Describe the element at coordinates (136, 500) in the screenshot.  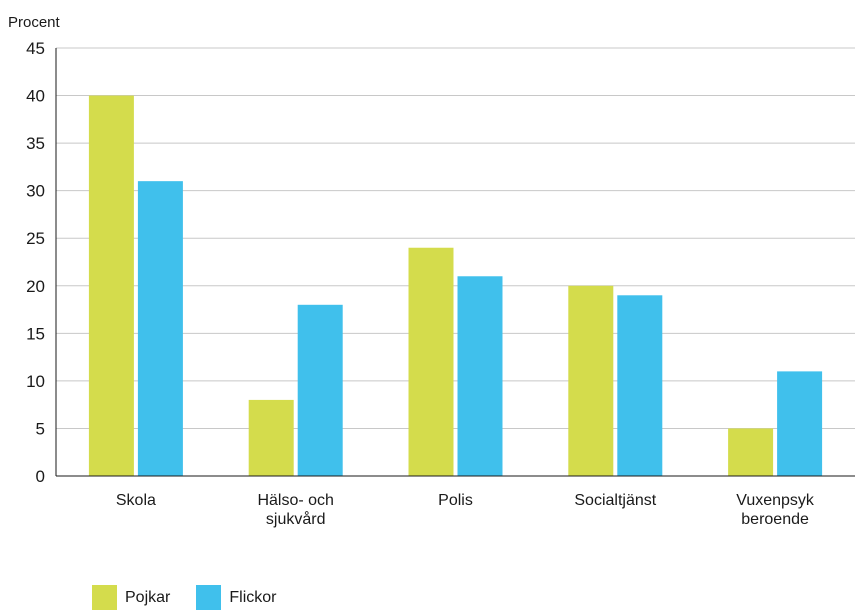
I see `x-tick-label: Skola` at that location.